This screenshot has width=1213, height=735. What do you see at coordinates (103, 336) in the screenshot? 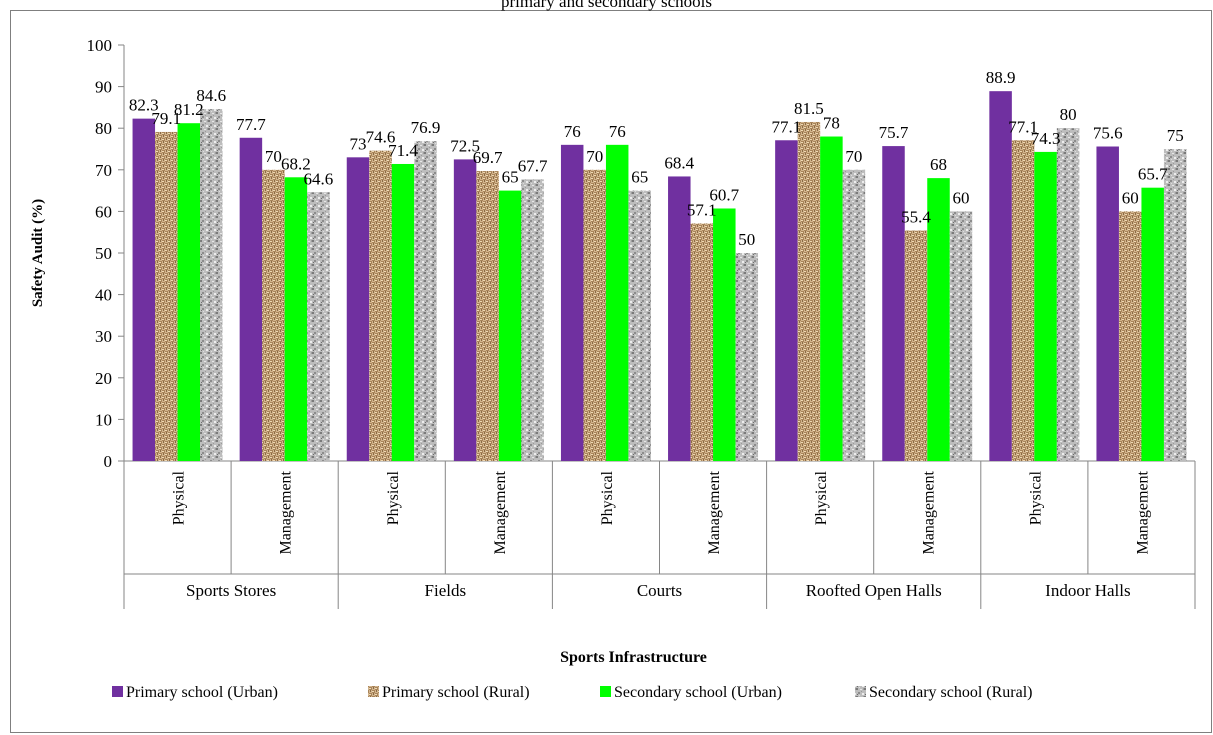
I see `y-tick-label: 30` at bounding box center [103, 336].